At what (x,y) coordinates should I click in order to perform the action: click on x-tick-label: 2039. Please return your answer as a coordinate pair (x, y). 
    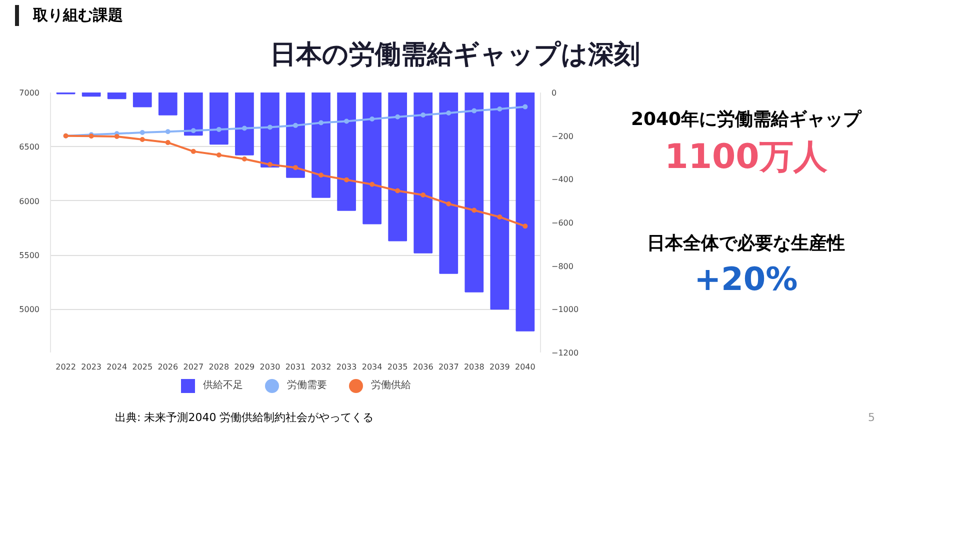
    Looking at the image, I should click on (499, 367).